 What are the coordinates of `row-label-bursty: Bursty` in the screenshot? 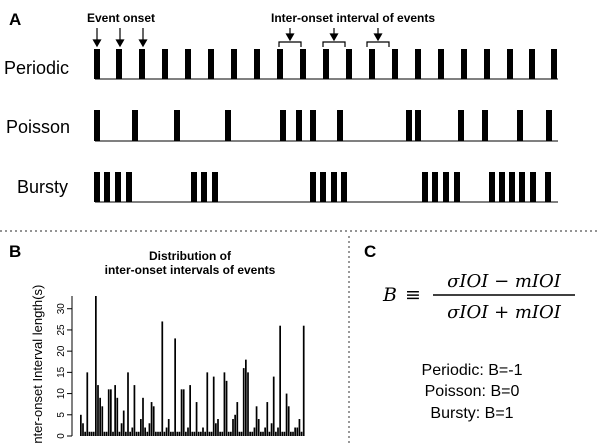 It's located at (42, 187).